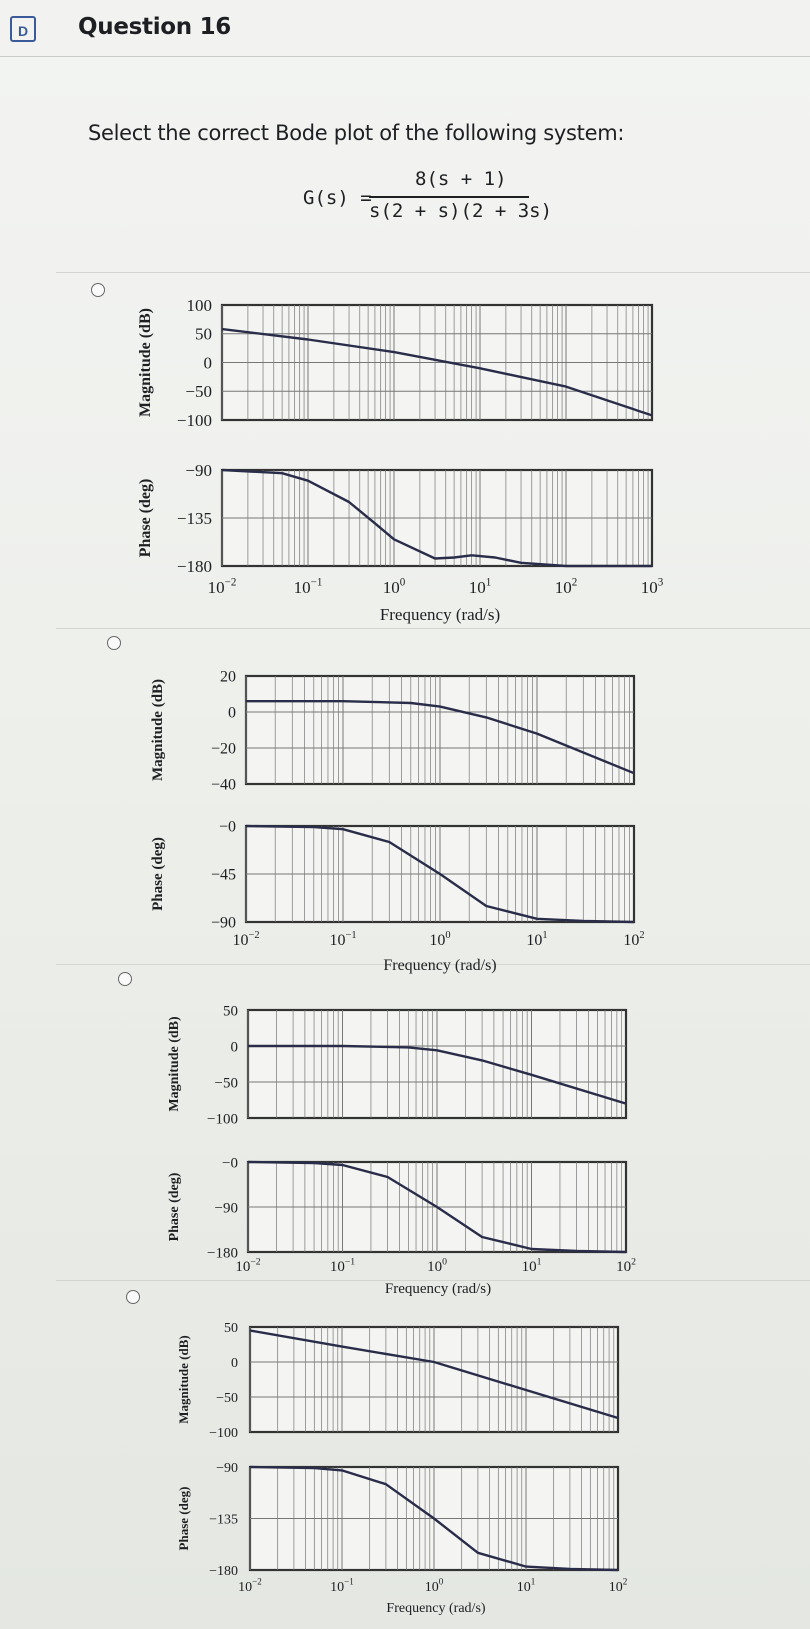 The height and width of the screenshot is (1629, 810). What do you see at coordinates (461, 179) in the screenshot?
I see `tf-numerator: 8(s + 1)` at bounding box center [461, 179].